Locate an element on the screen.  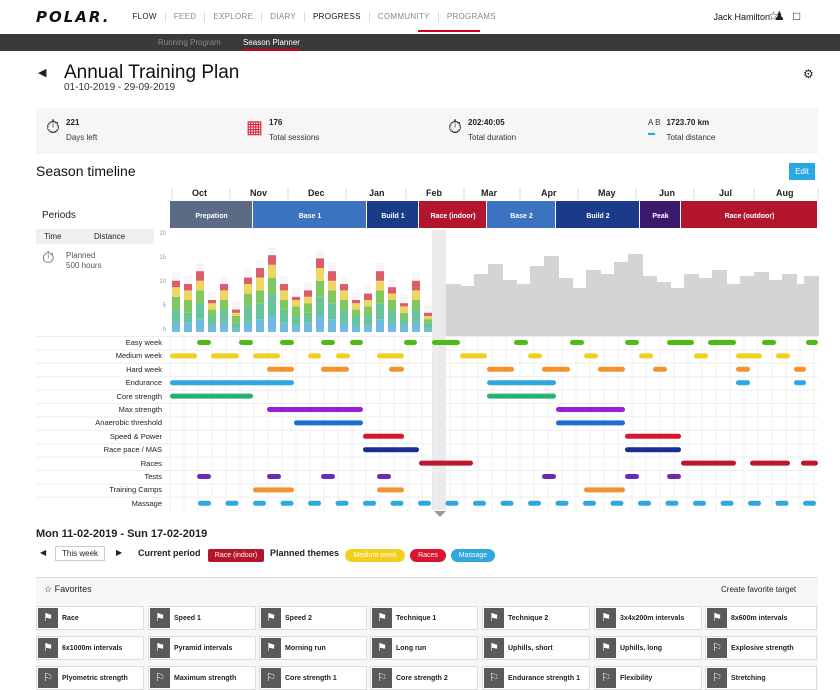
favorite-item: ⚑ Pyramid intervals is located at coordinates (202, 648).